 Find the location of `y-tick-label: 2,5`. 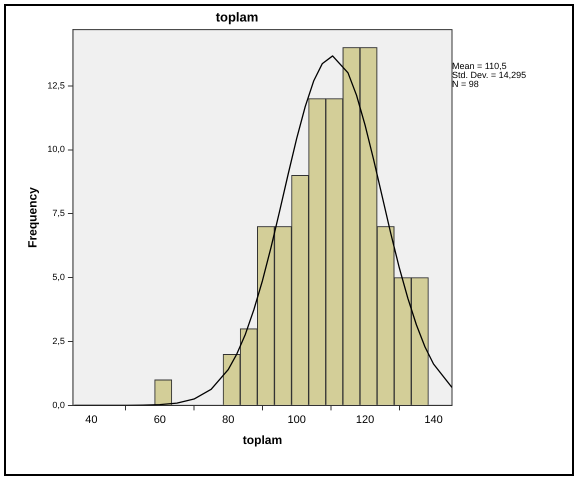

y-tick-label: 2,5 is located at coordinates (58, 341).